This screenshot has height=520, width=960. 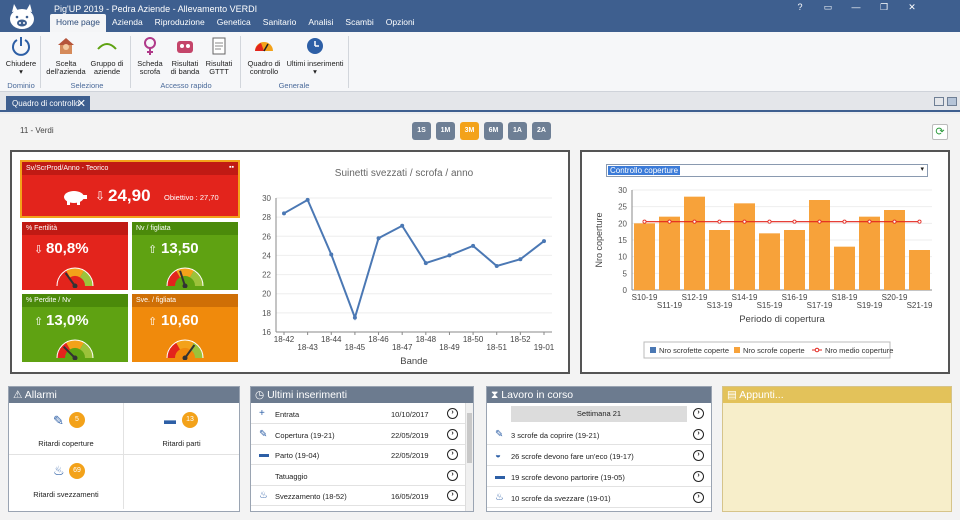 What do you see at coordinates (233, 22) in the screenshot?
I see `menu-genetica: Genetica` at bounding box center [233, 22].